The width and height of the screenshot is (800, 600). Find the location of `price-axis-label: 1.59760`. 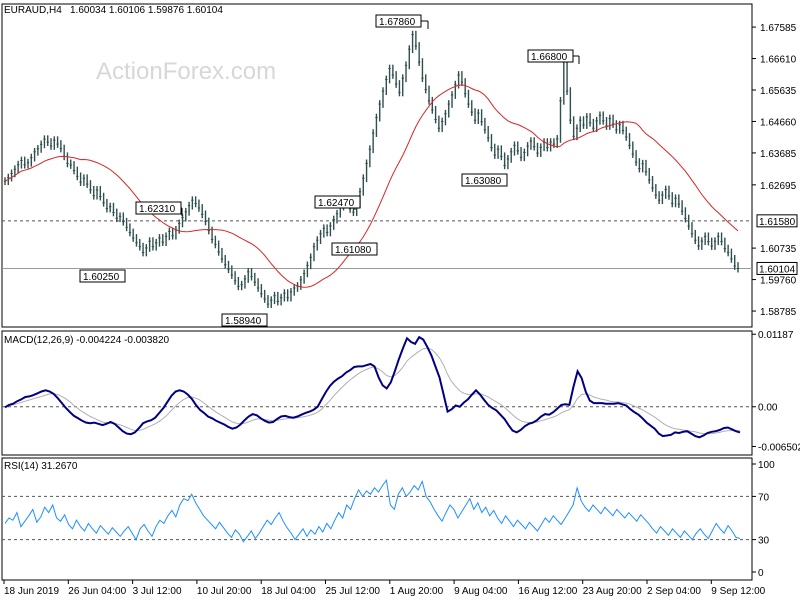

price-axis-label: 1.59760 is located at coordinates (778, 281).